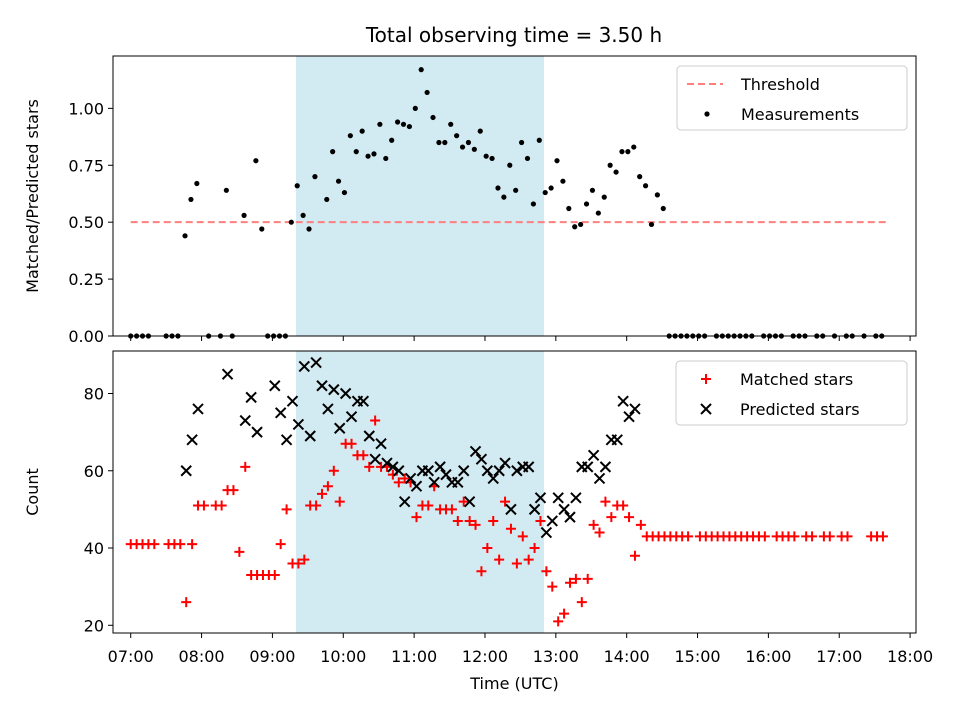  What do you see at coordinates (343, 656) in the screenshot?
I see `x-tick-label: 10:00` at bounding box center [343, 656].